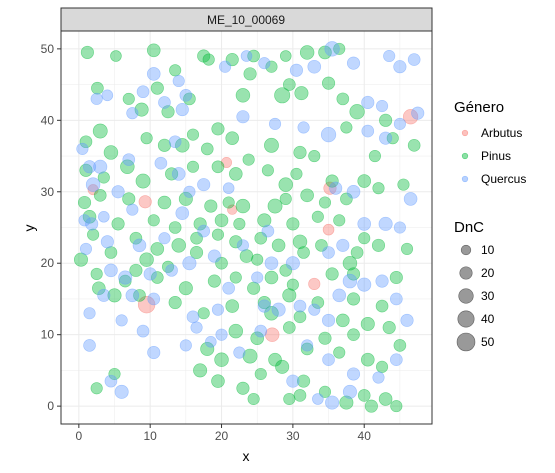 The height and width of the screenshot is (473, 555). What do you see at coordinates (488, 273) in the screenshot?
I see `size-legend-label: 20` at bounding box center [488, 273].